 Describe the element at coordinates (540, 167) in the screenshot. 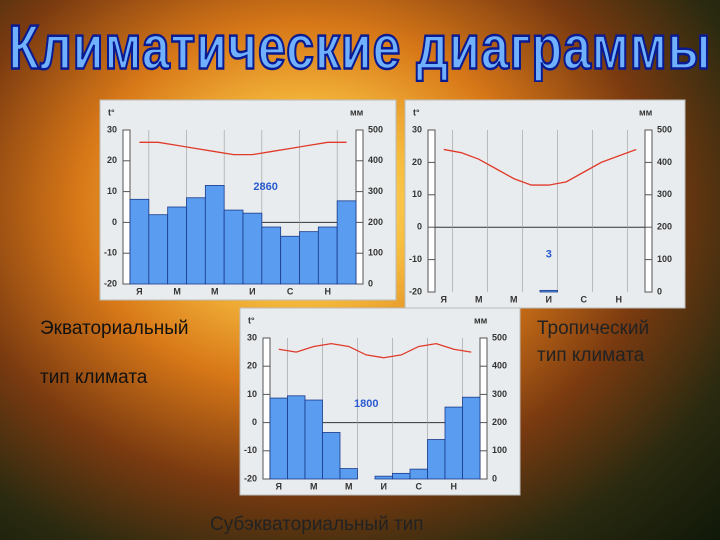

I see `temperature-line` at that location.